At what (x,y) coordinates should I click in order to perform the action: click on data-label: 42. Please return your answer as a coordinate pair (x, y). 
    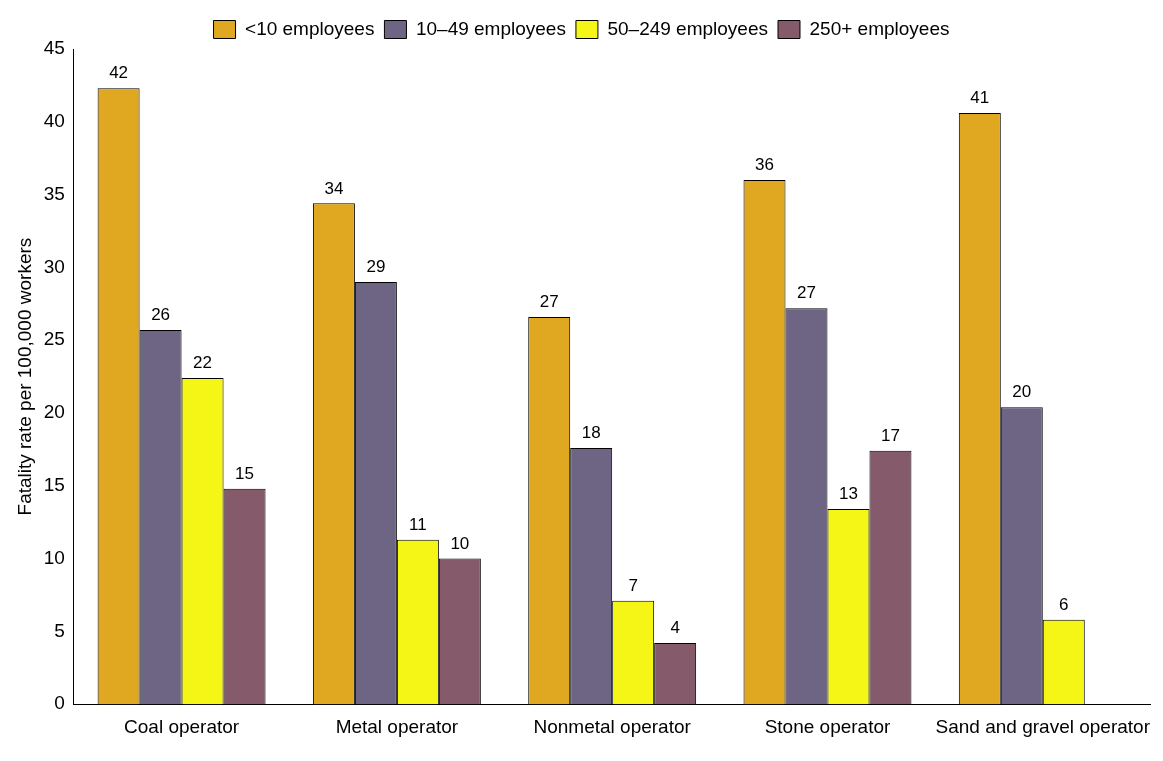
    Looking at the image, I should click on (119, 73).